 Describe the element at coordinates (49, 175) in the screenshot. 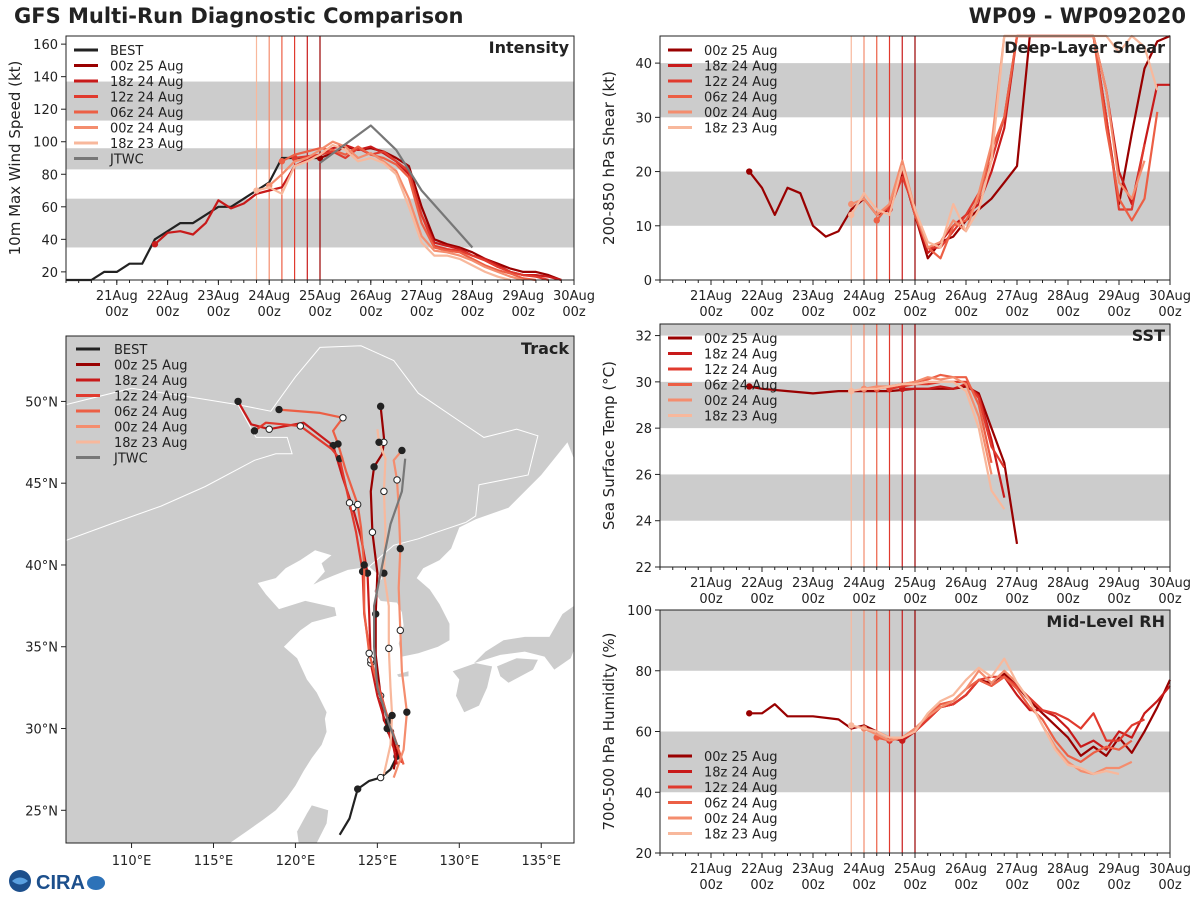

I see `intensity-ytick-label: 80` at that location.